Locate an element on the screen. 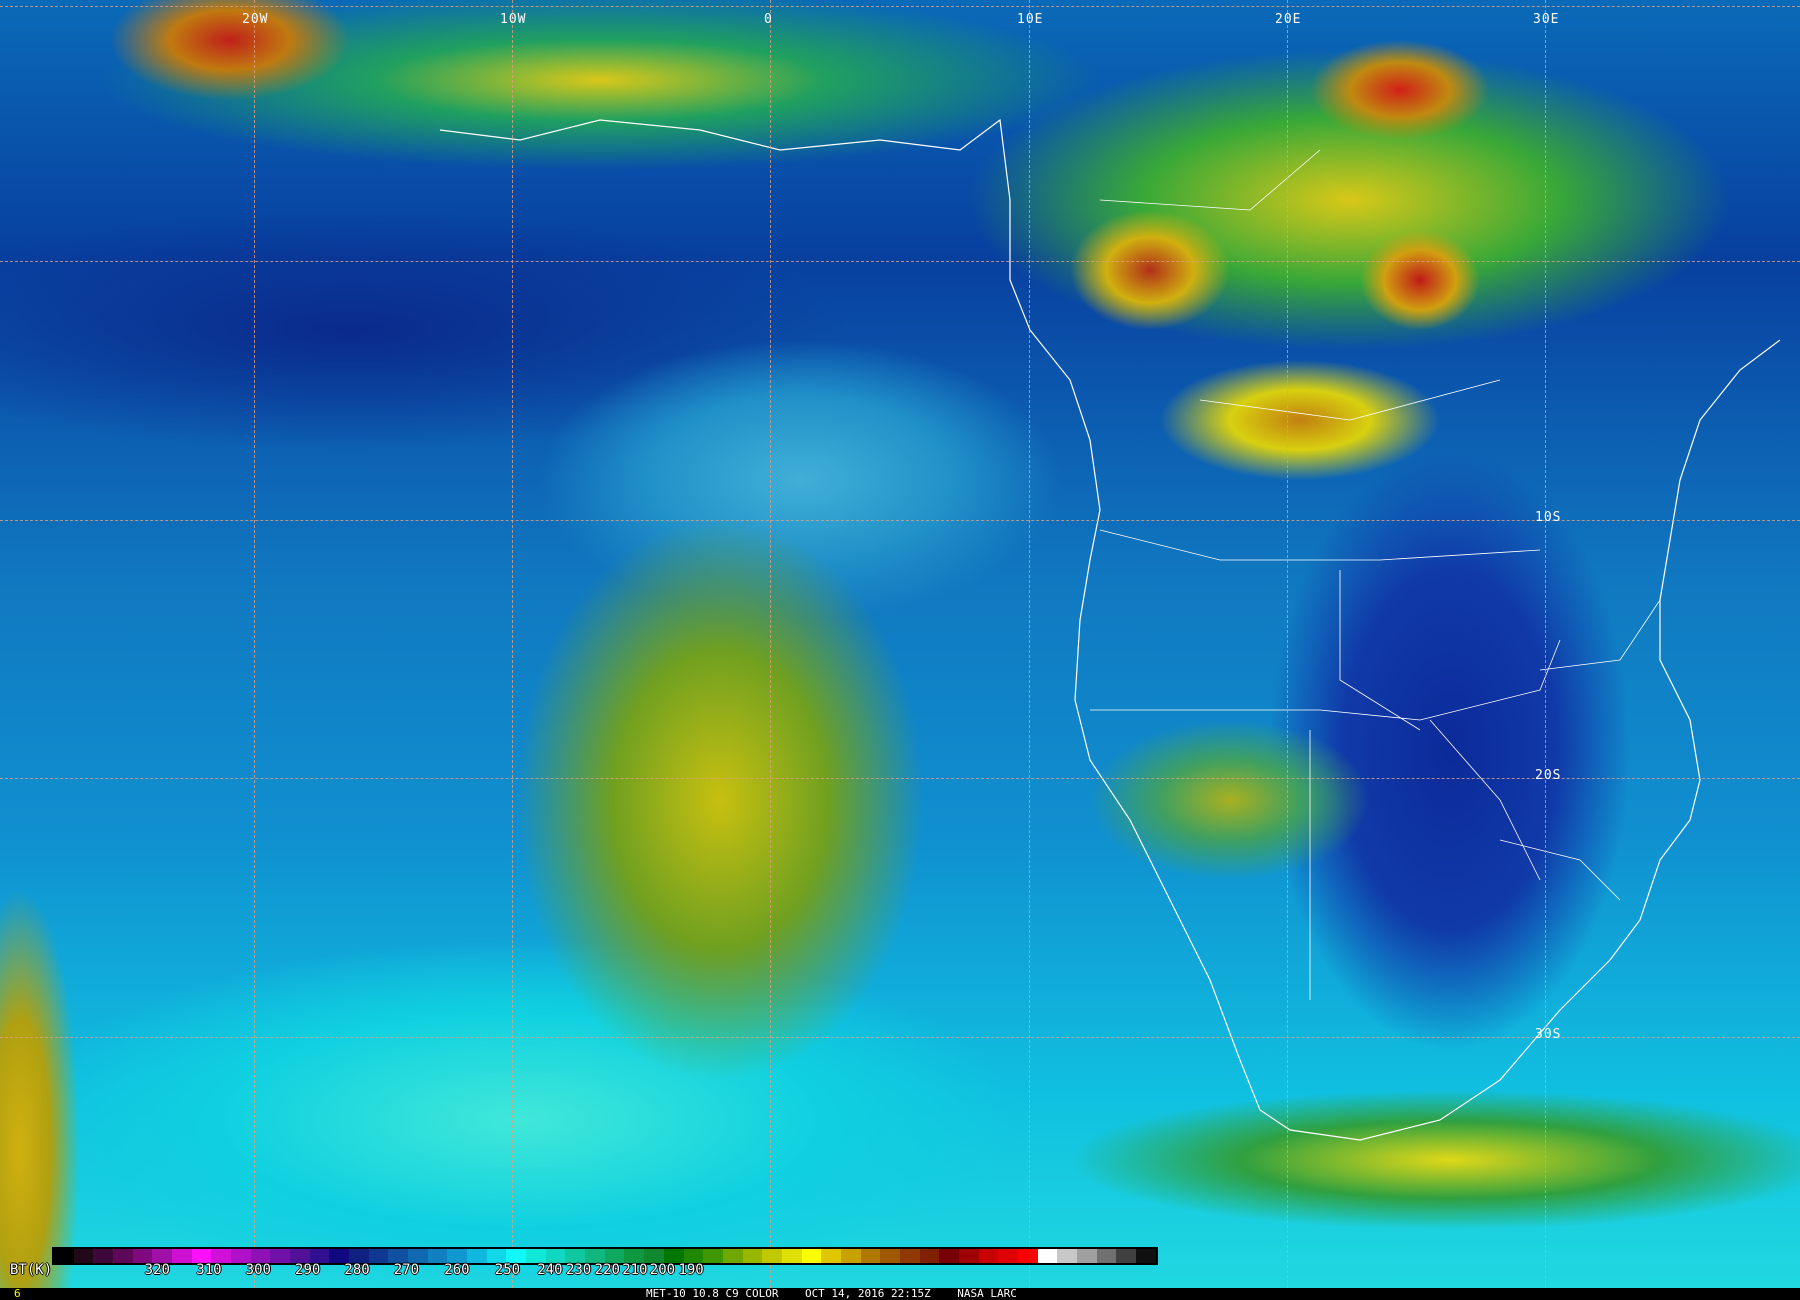 The height and width of the screenshot is (1300, 1800). lon-label: 10E is located at coordinates (1030, 19).